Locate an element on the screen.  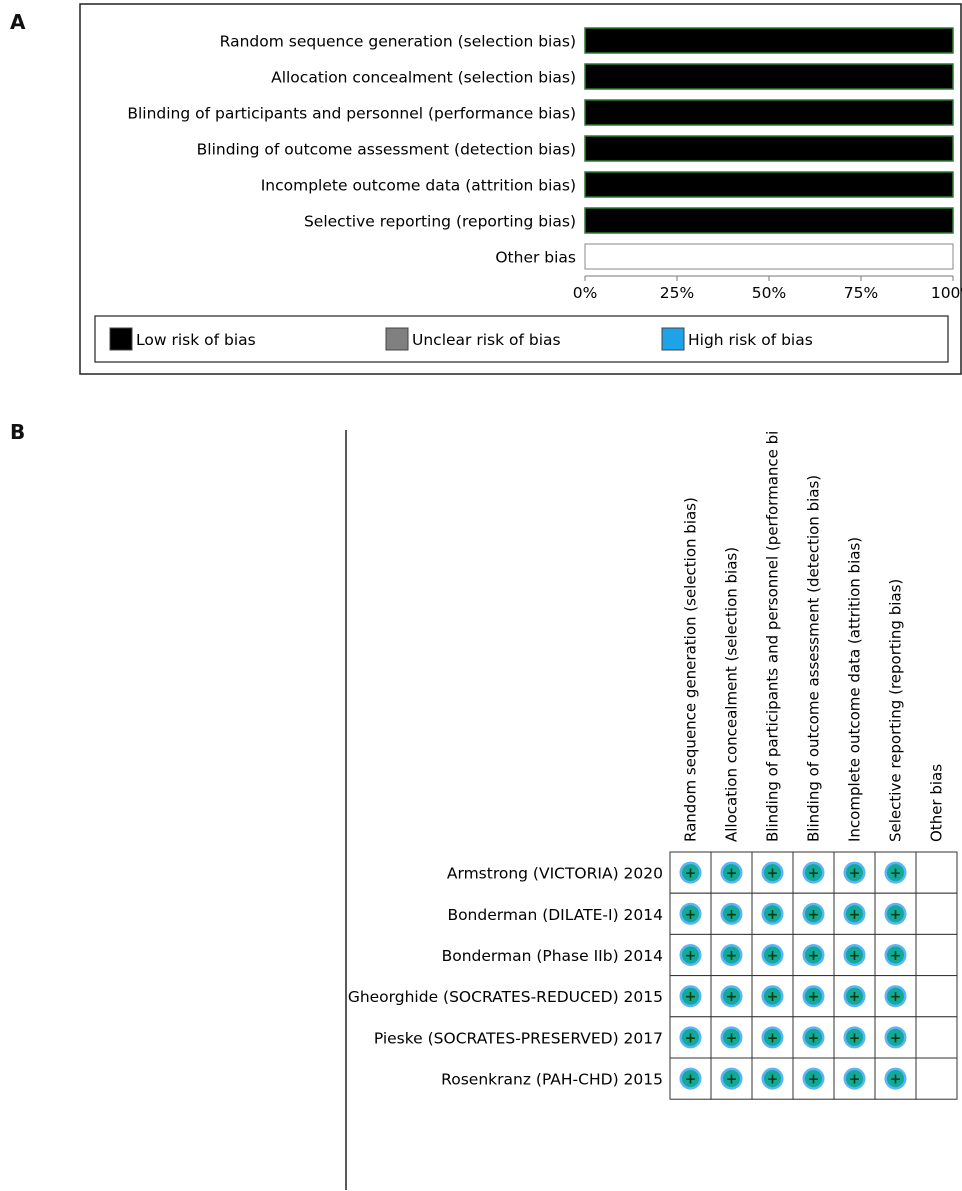
marker-symbol-5-1: + is located at coordinates (732, 1080).